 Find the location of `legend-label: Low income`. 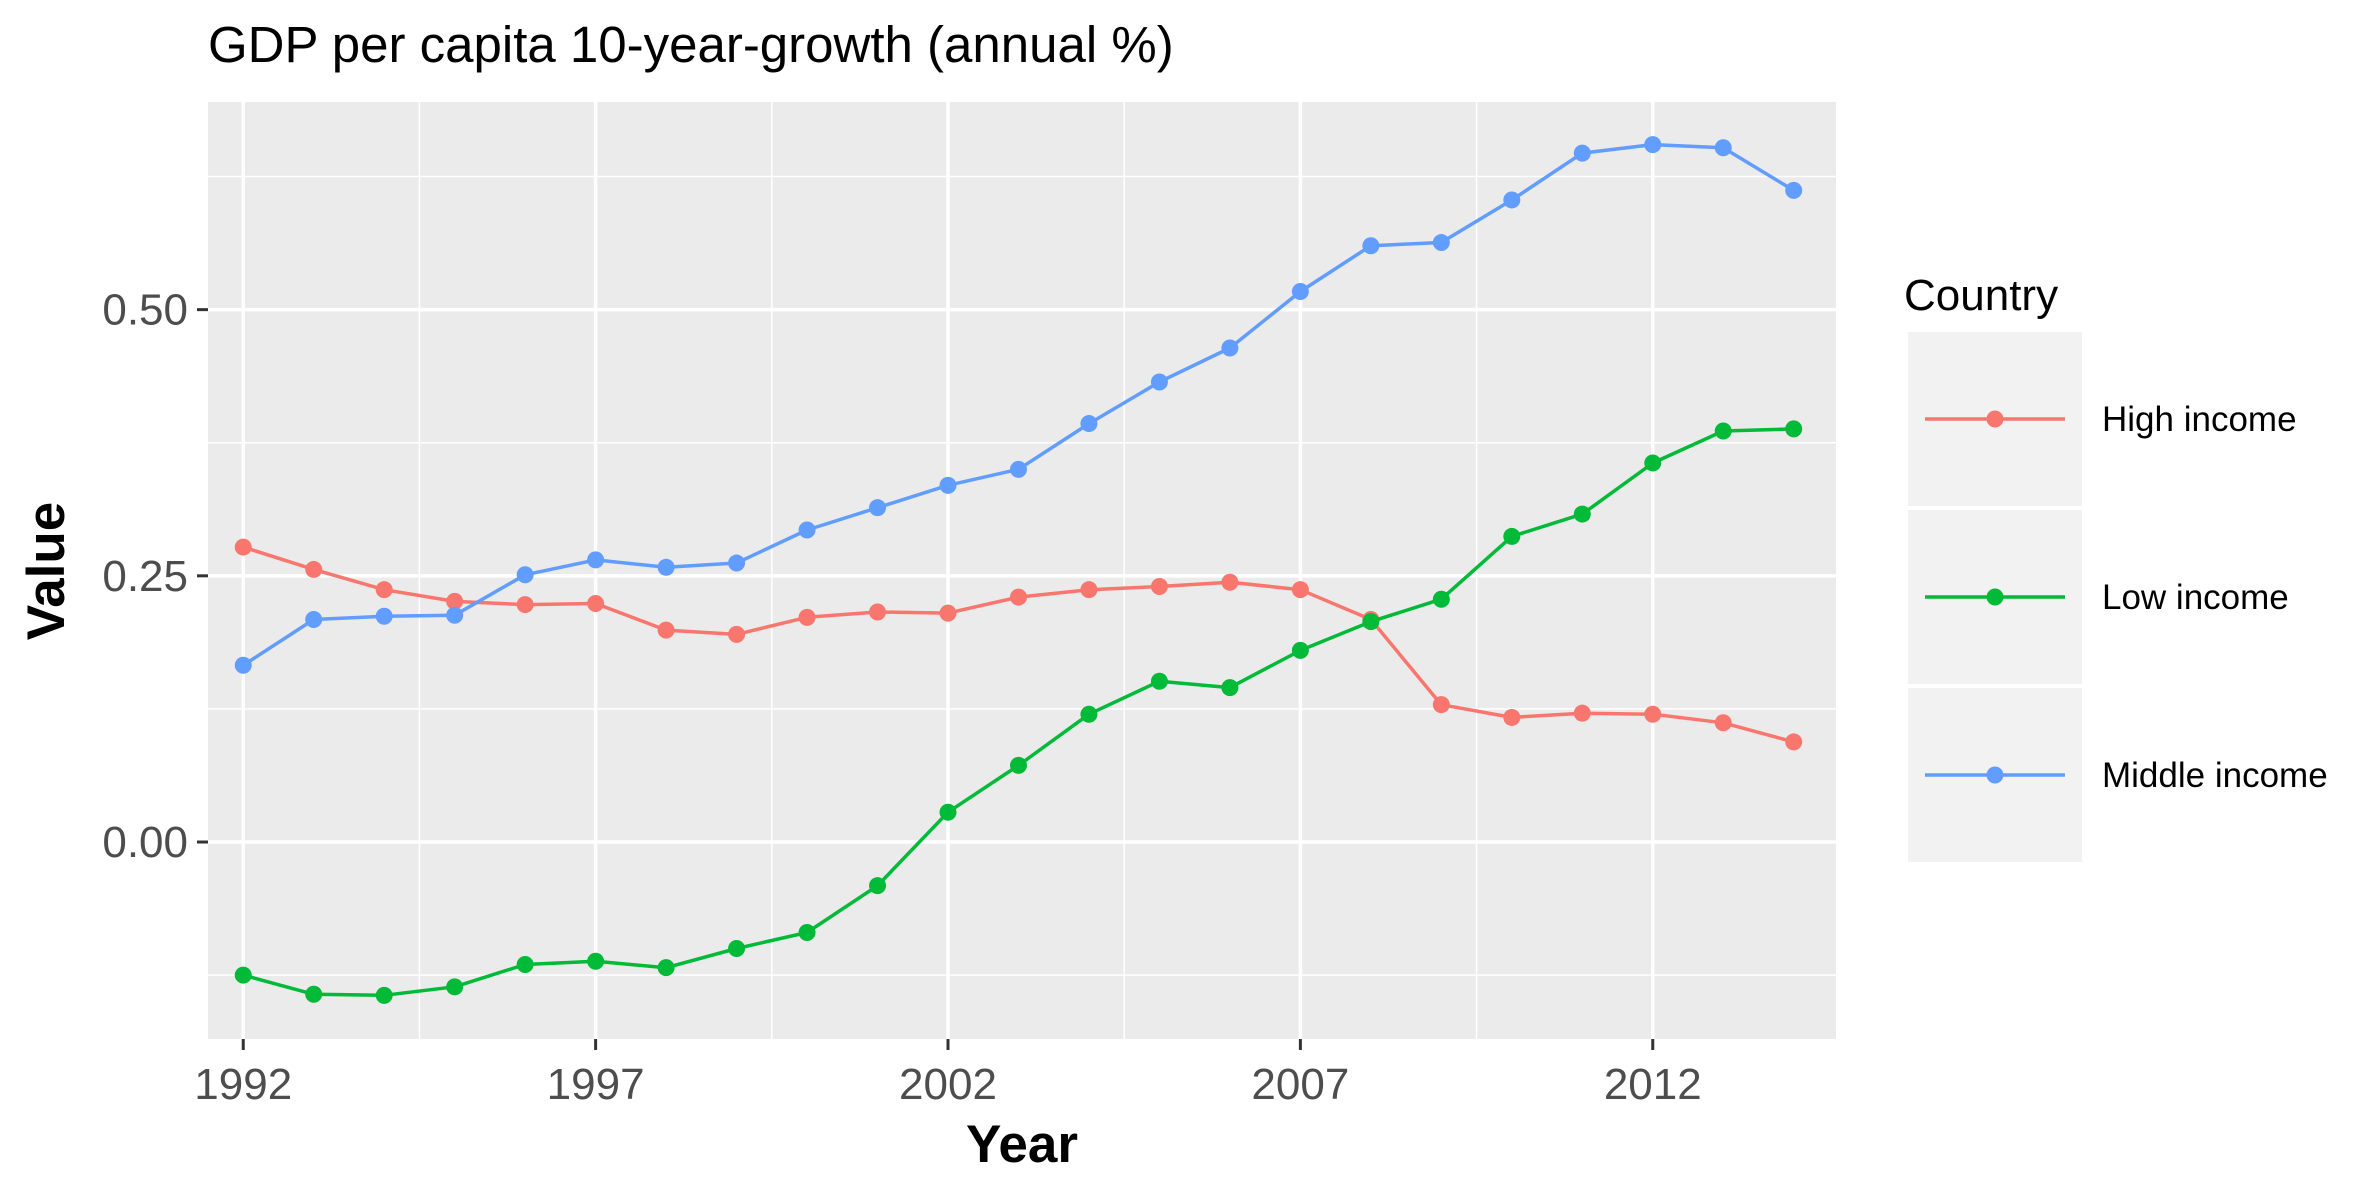

legend-label: Low income is located at coordinates (2195, 597).